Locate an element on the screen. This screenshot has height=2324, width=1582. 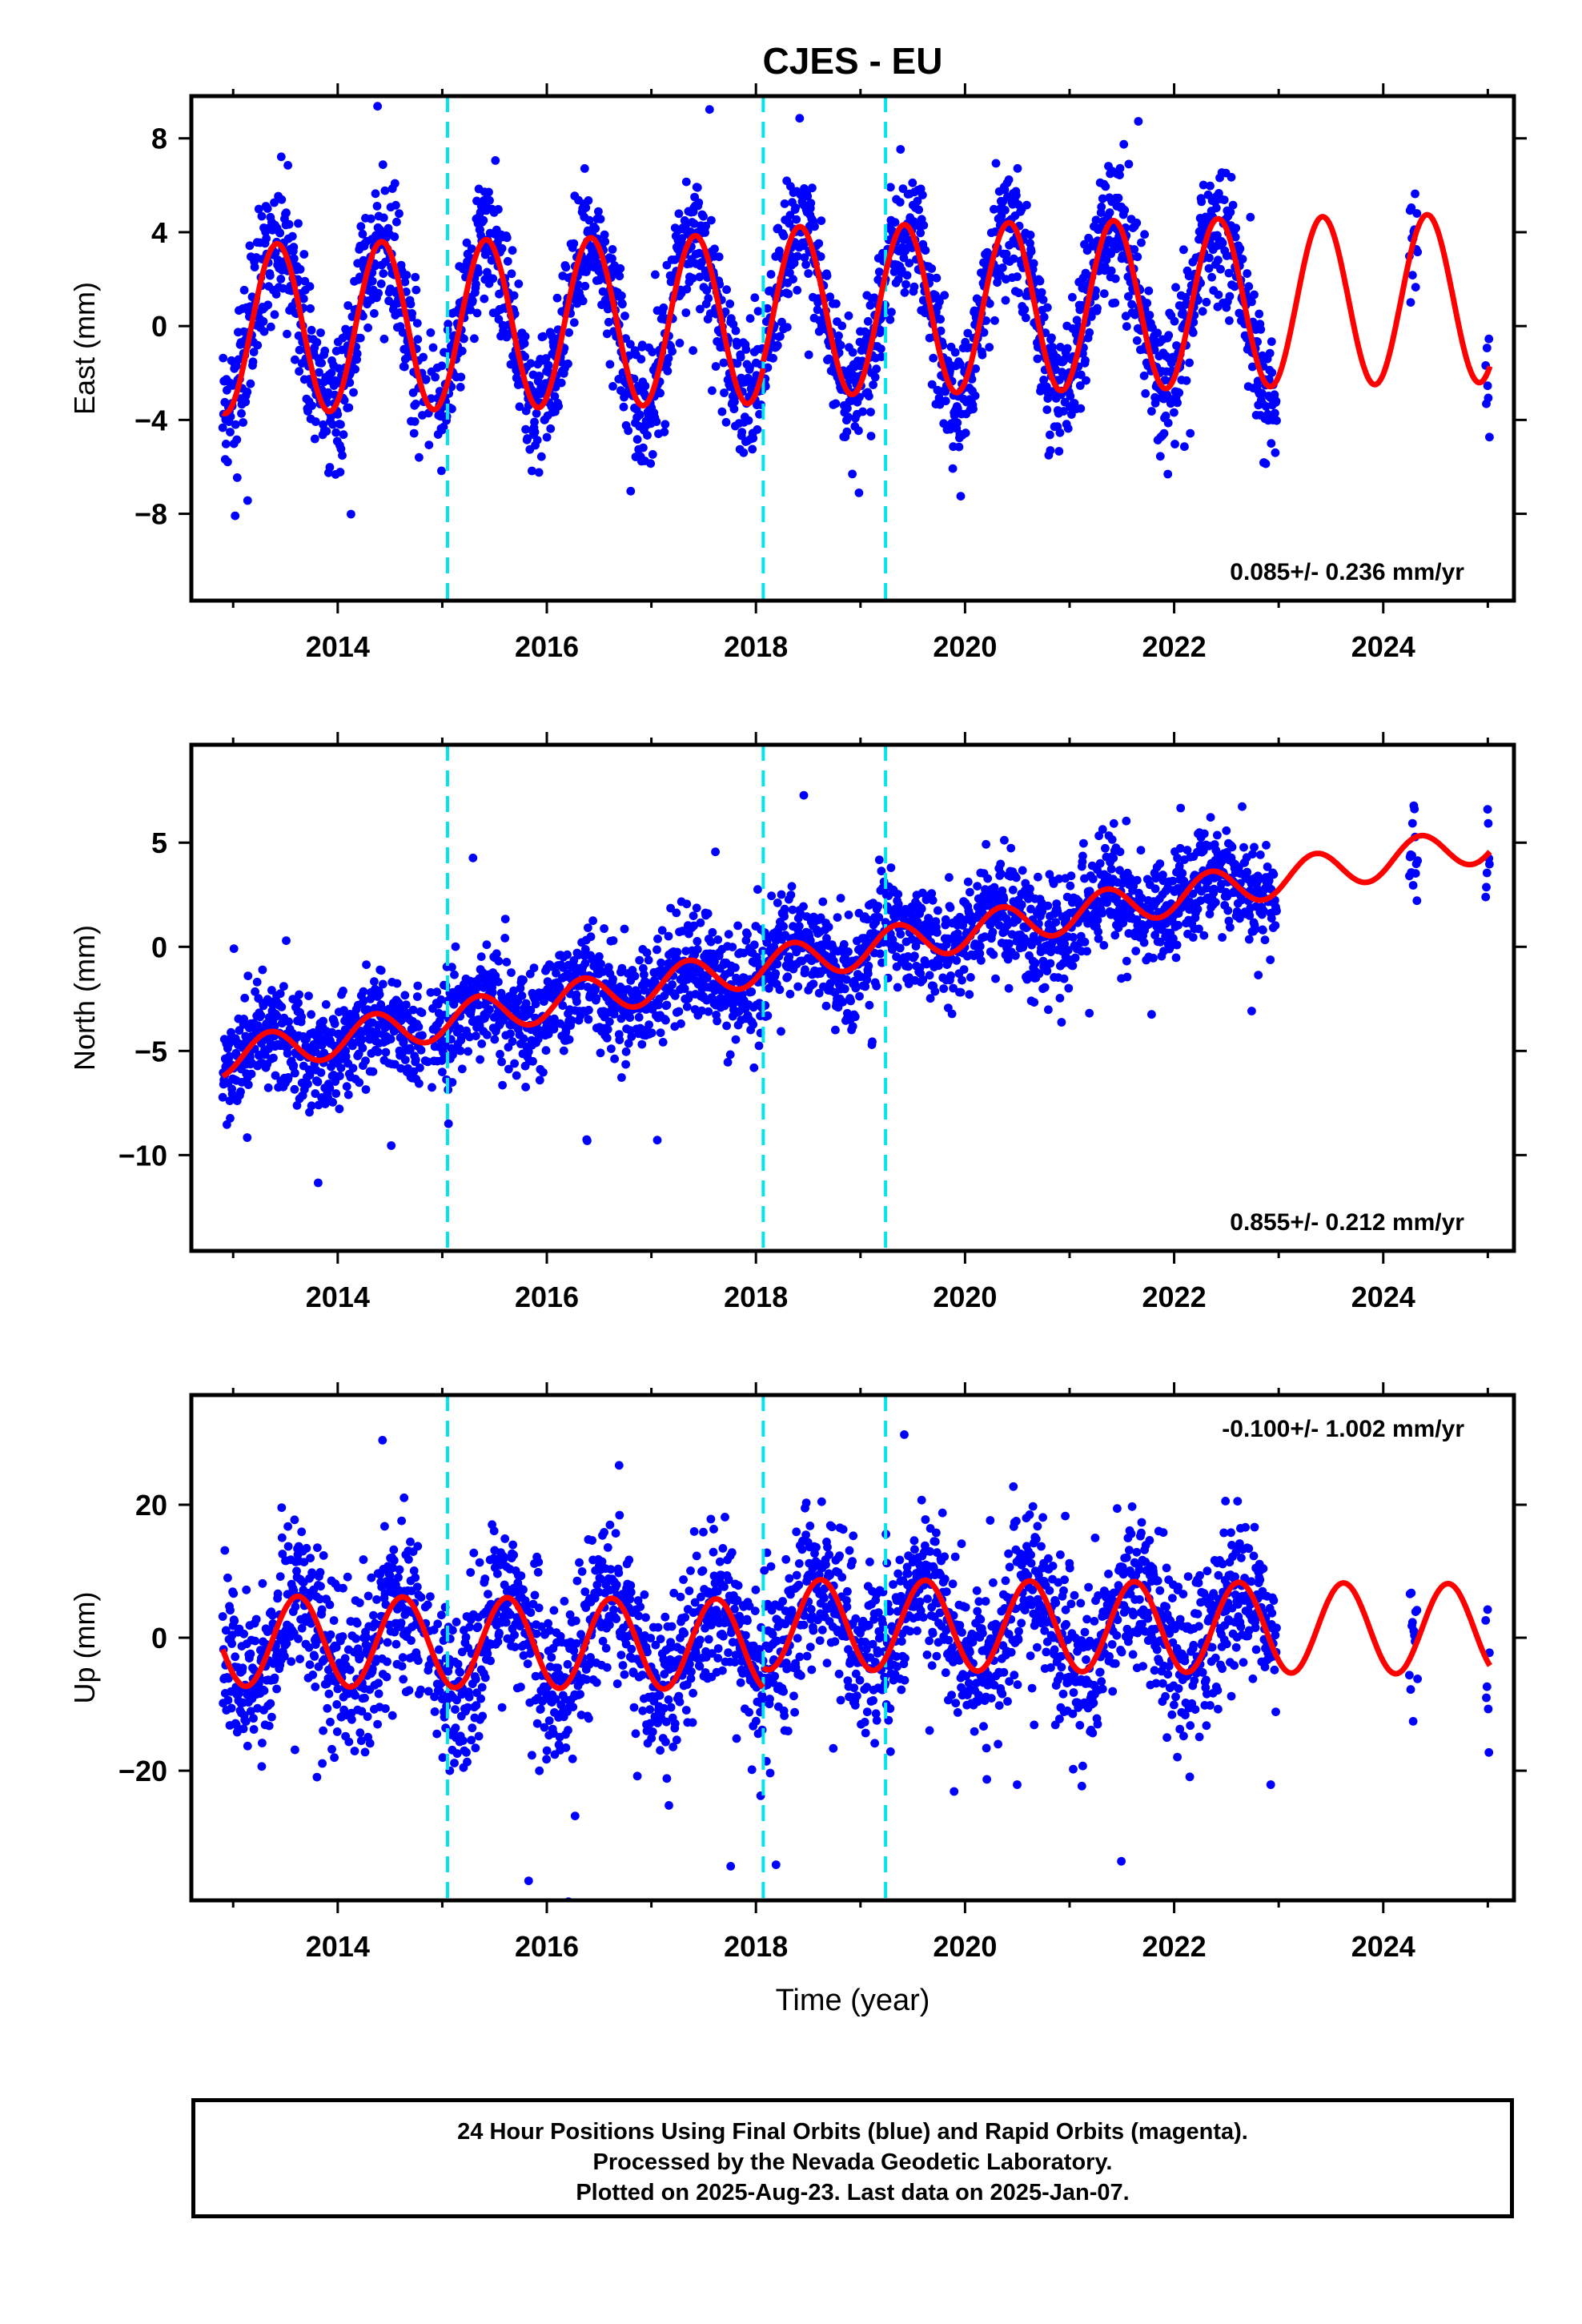
x-tick-label: 2024 is located at coordinates (1383, 646).